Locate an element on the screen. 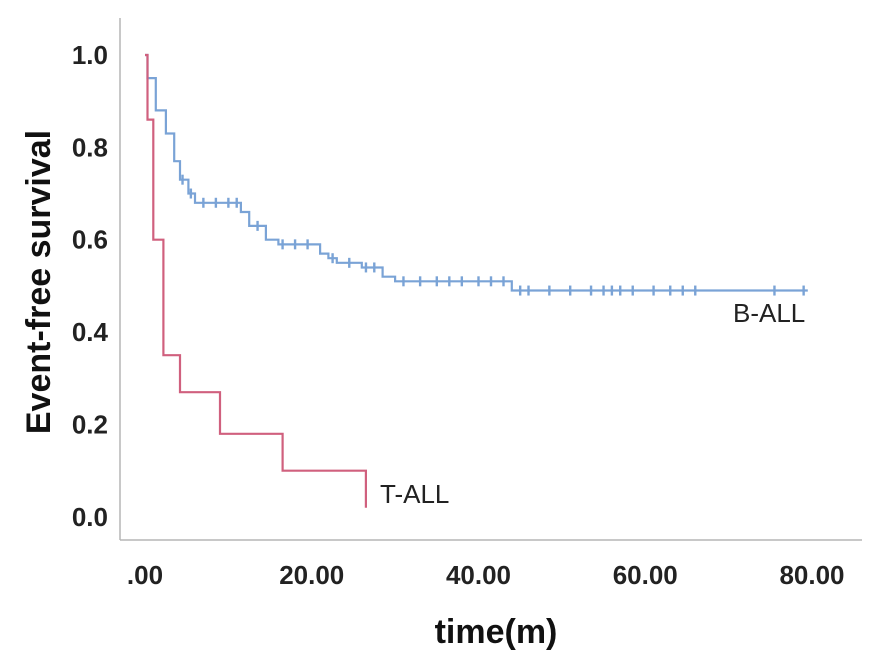  x-tick-label: .00 is located at coordinates (145, 575).